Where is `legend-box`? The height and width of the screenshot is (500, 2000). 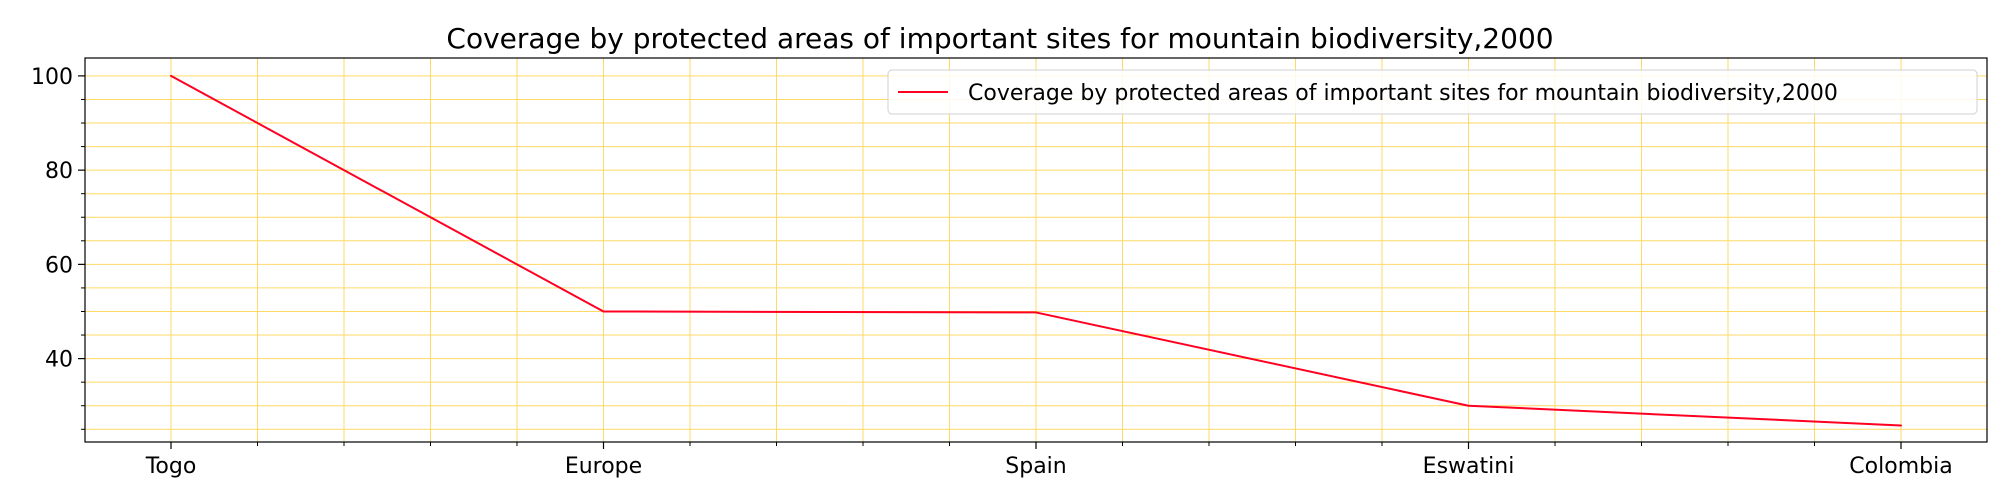 legend-box is located at coordinates (1432, 92).